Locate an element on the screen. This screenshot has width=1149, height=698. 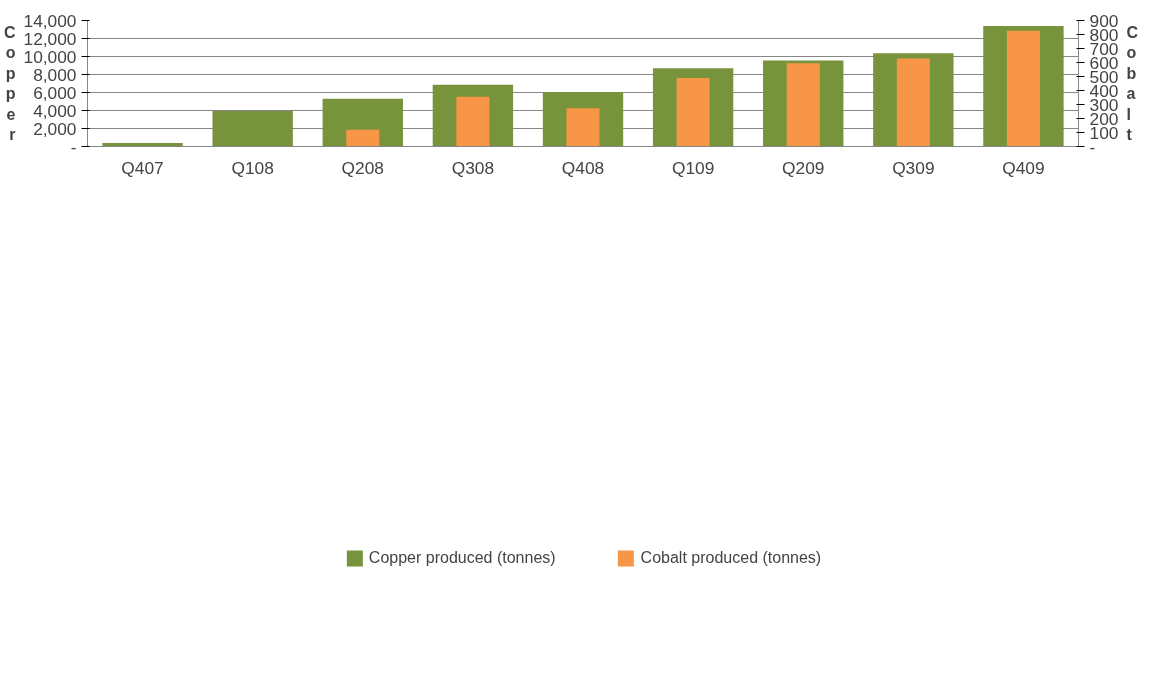
x-tick-label: Q409 is located at coordinates (1023, 167).